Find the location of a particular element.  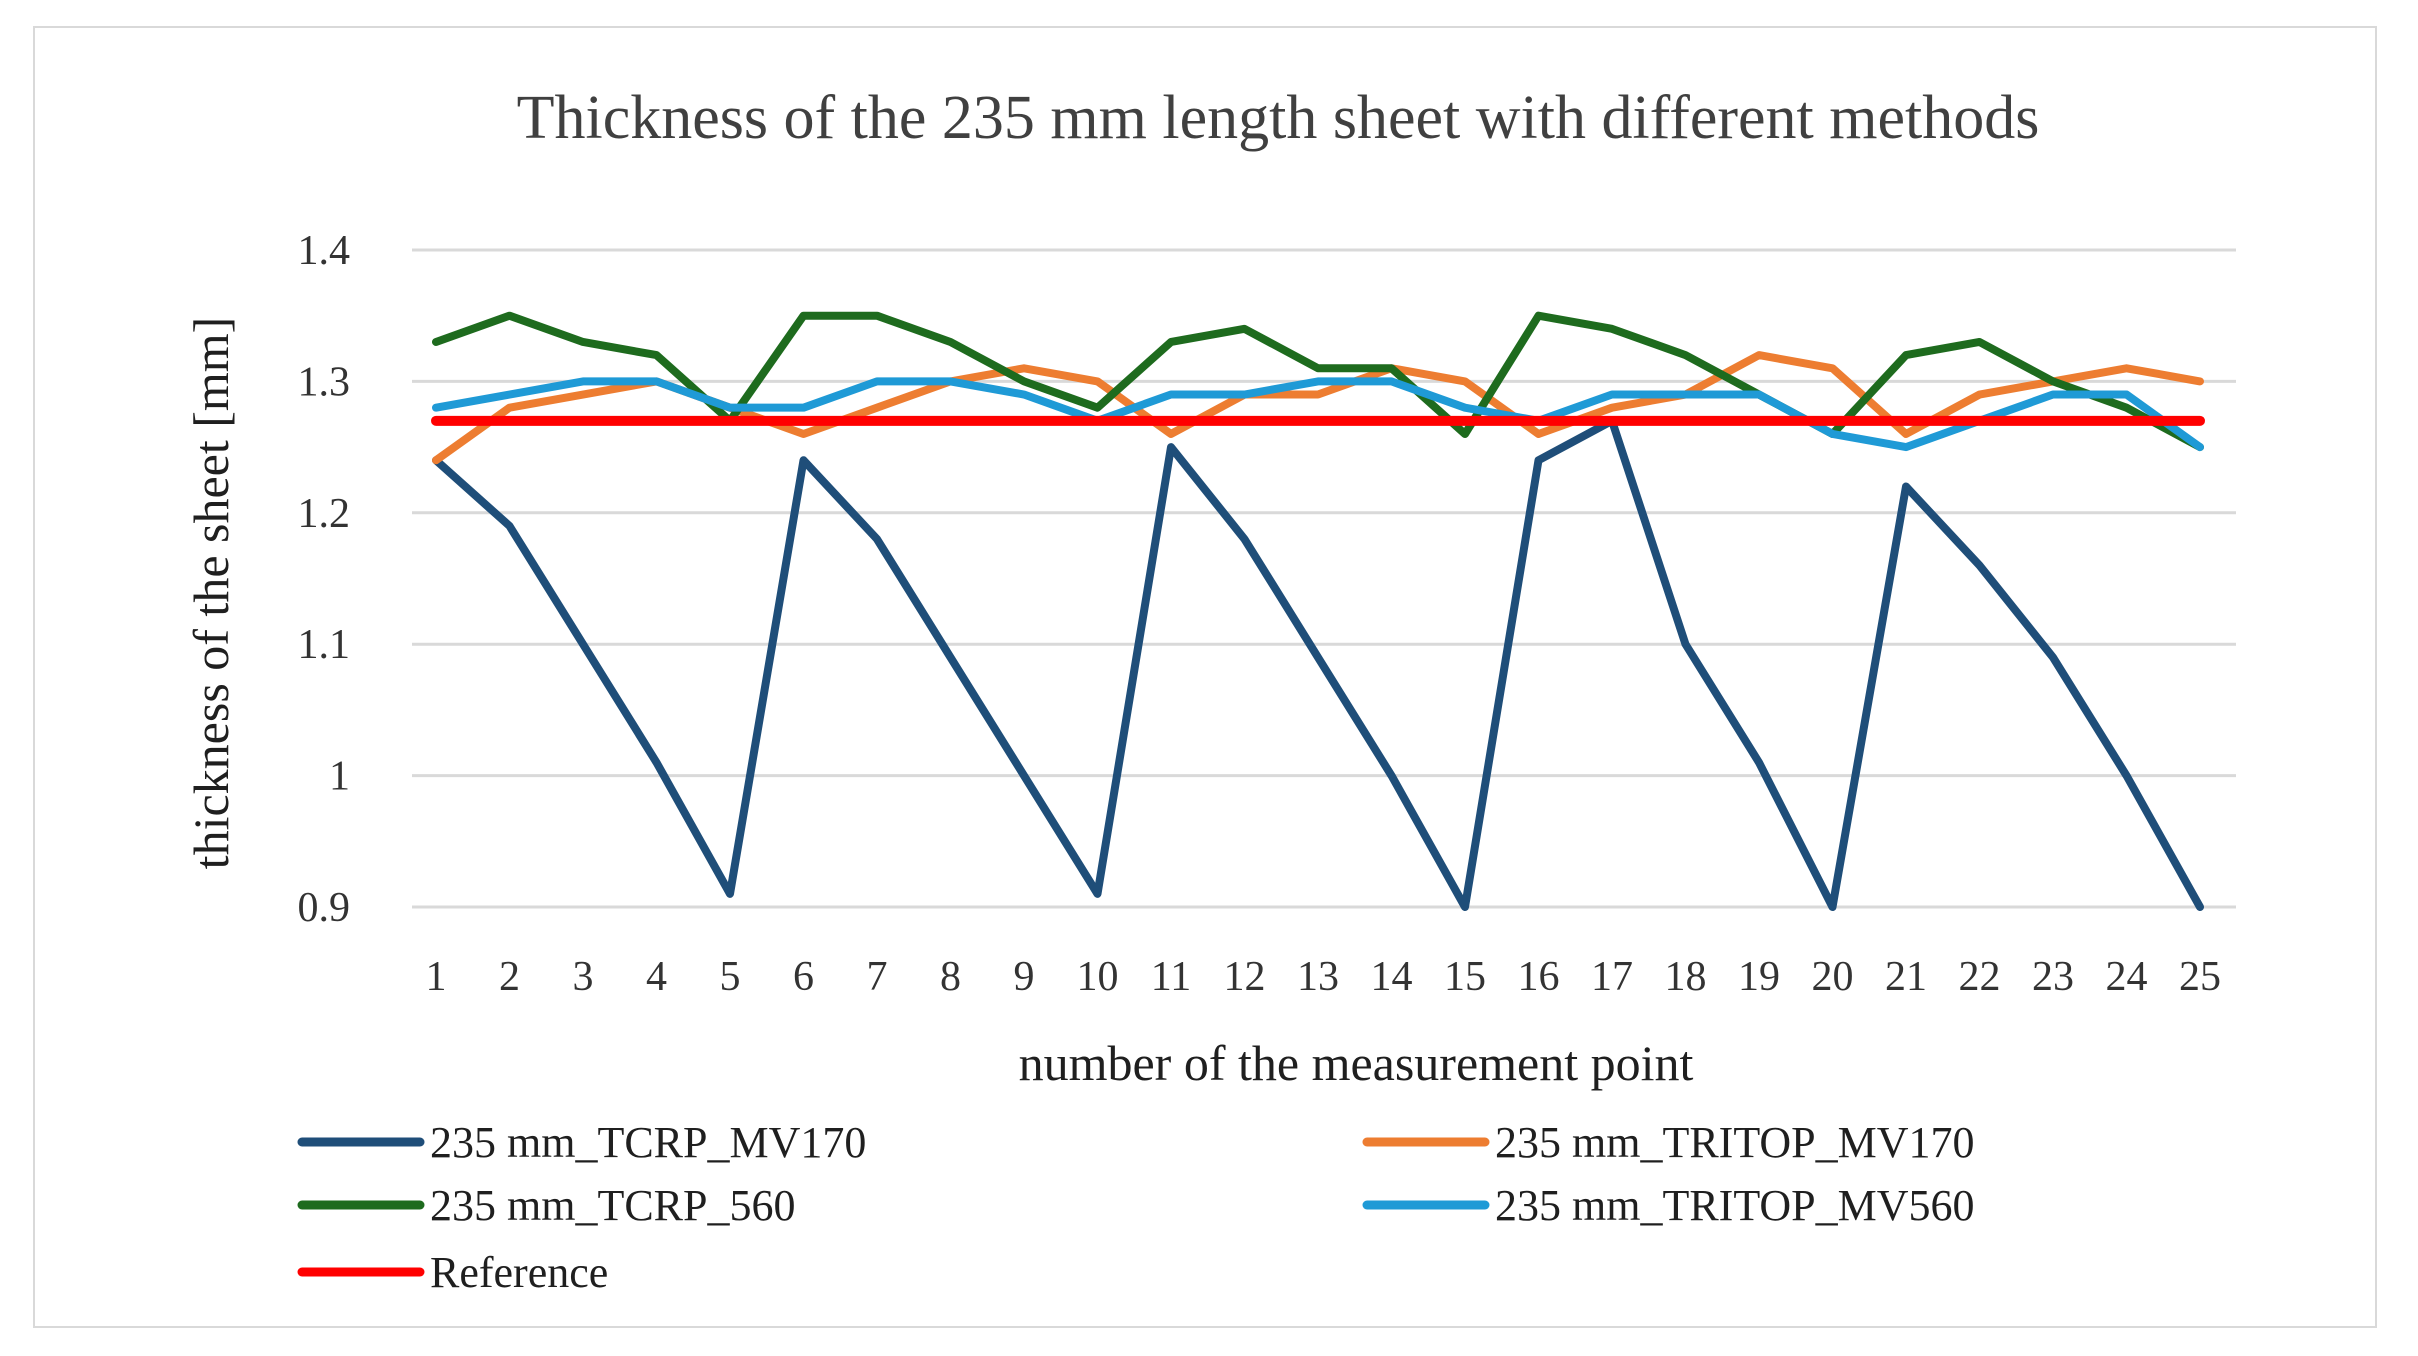

x-tick-label: 7 is located at coordinates (877, 977).